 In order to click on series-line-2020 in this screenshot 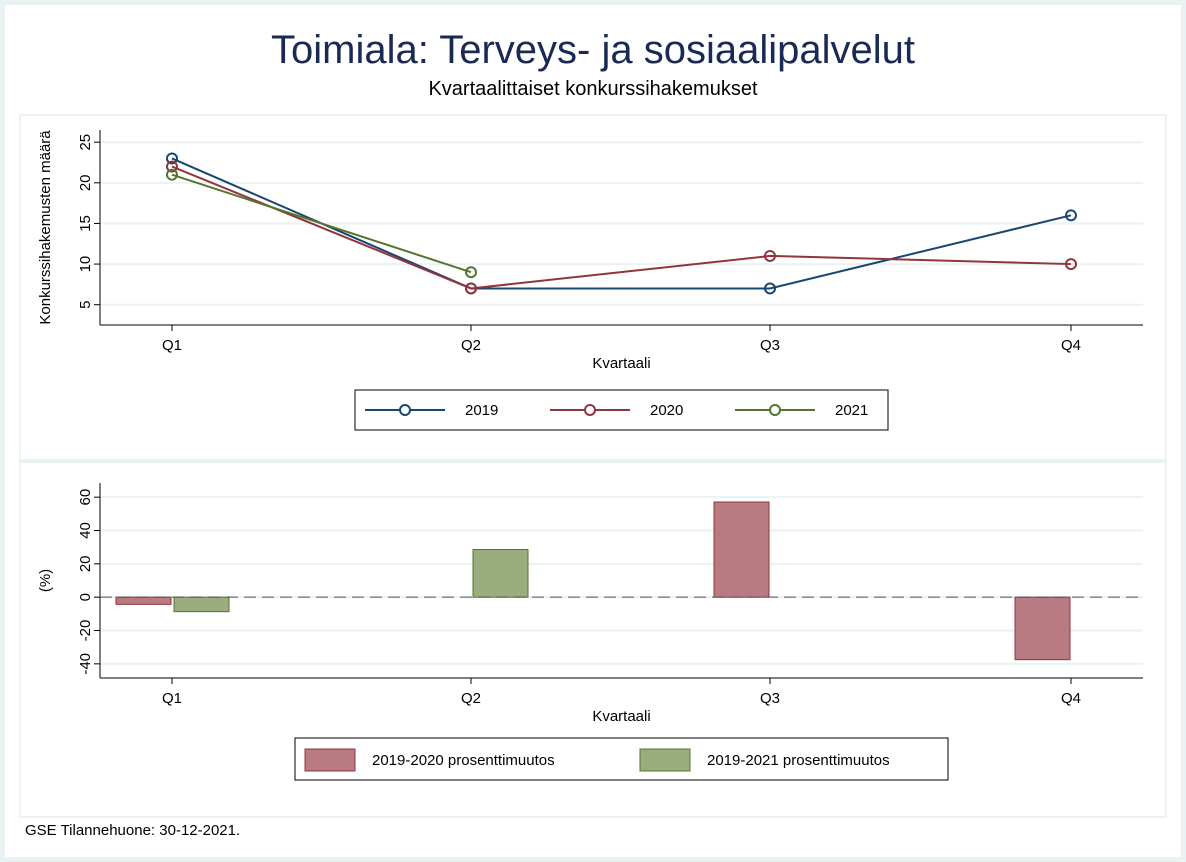, I will do `click(621, 227)`.